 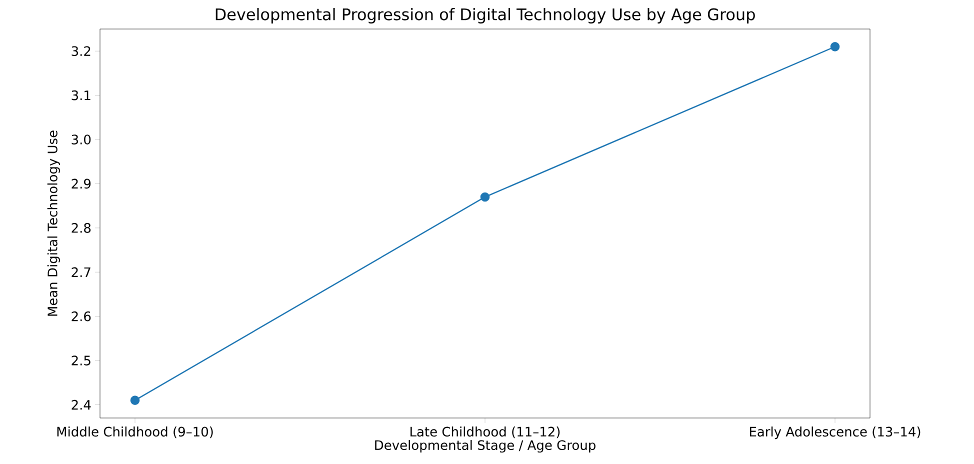 I want to click on y-tick-label: 2.7, so click(x=81, y=272).